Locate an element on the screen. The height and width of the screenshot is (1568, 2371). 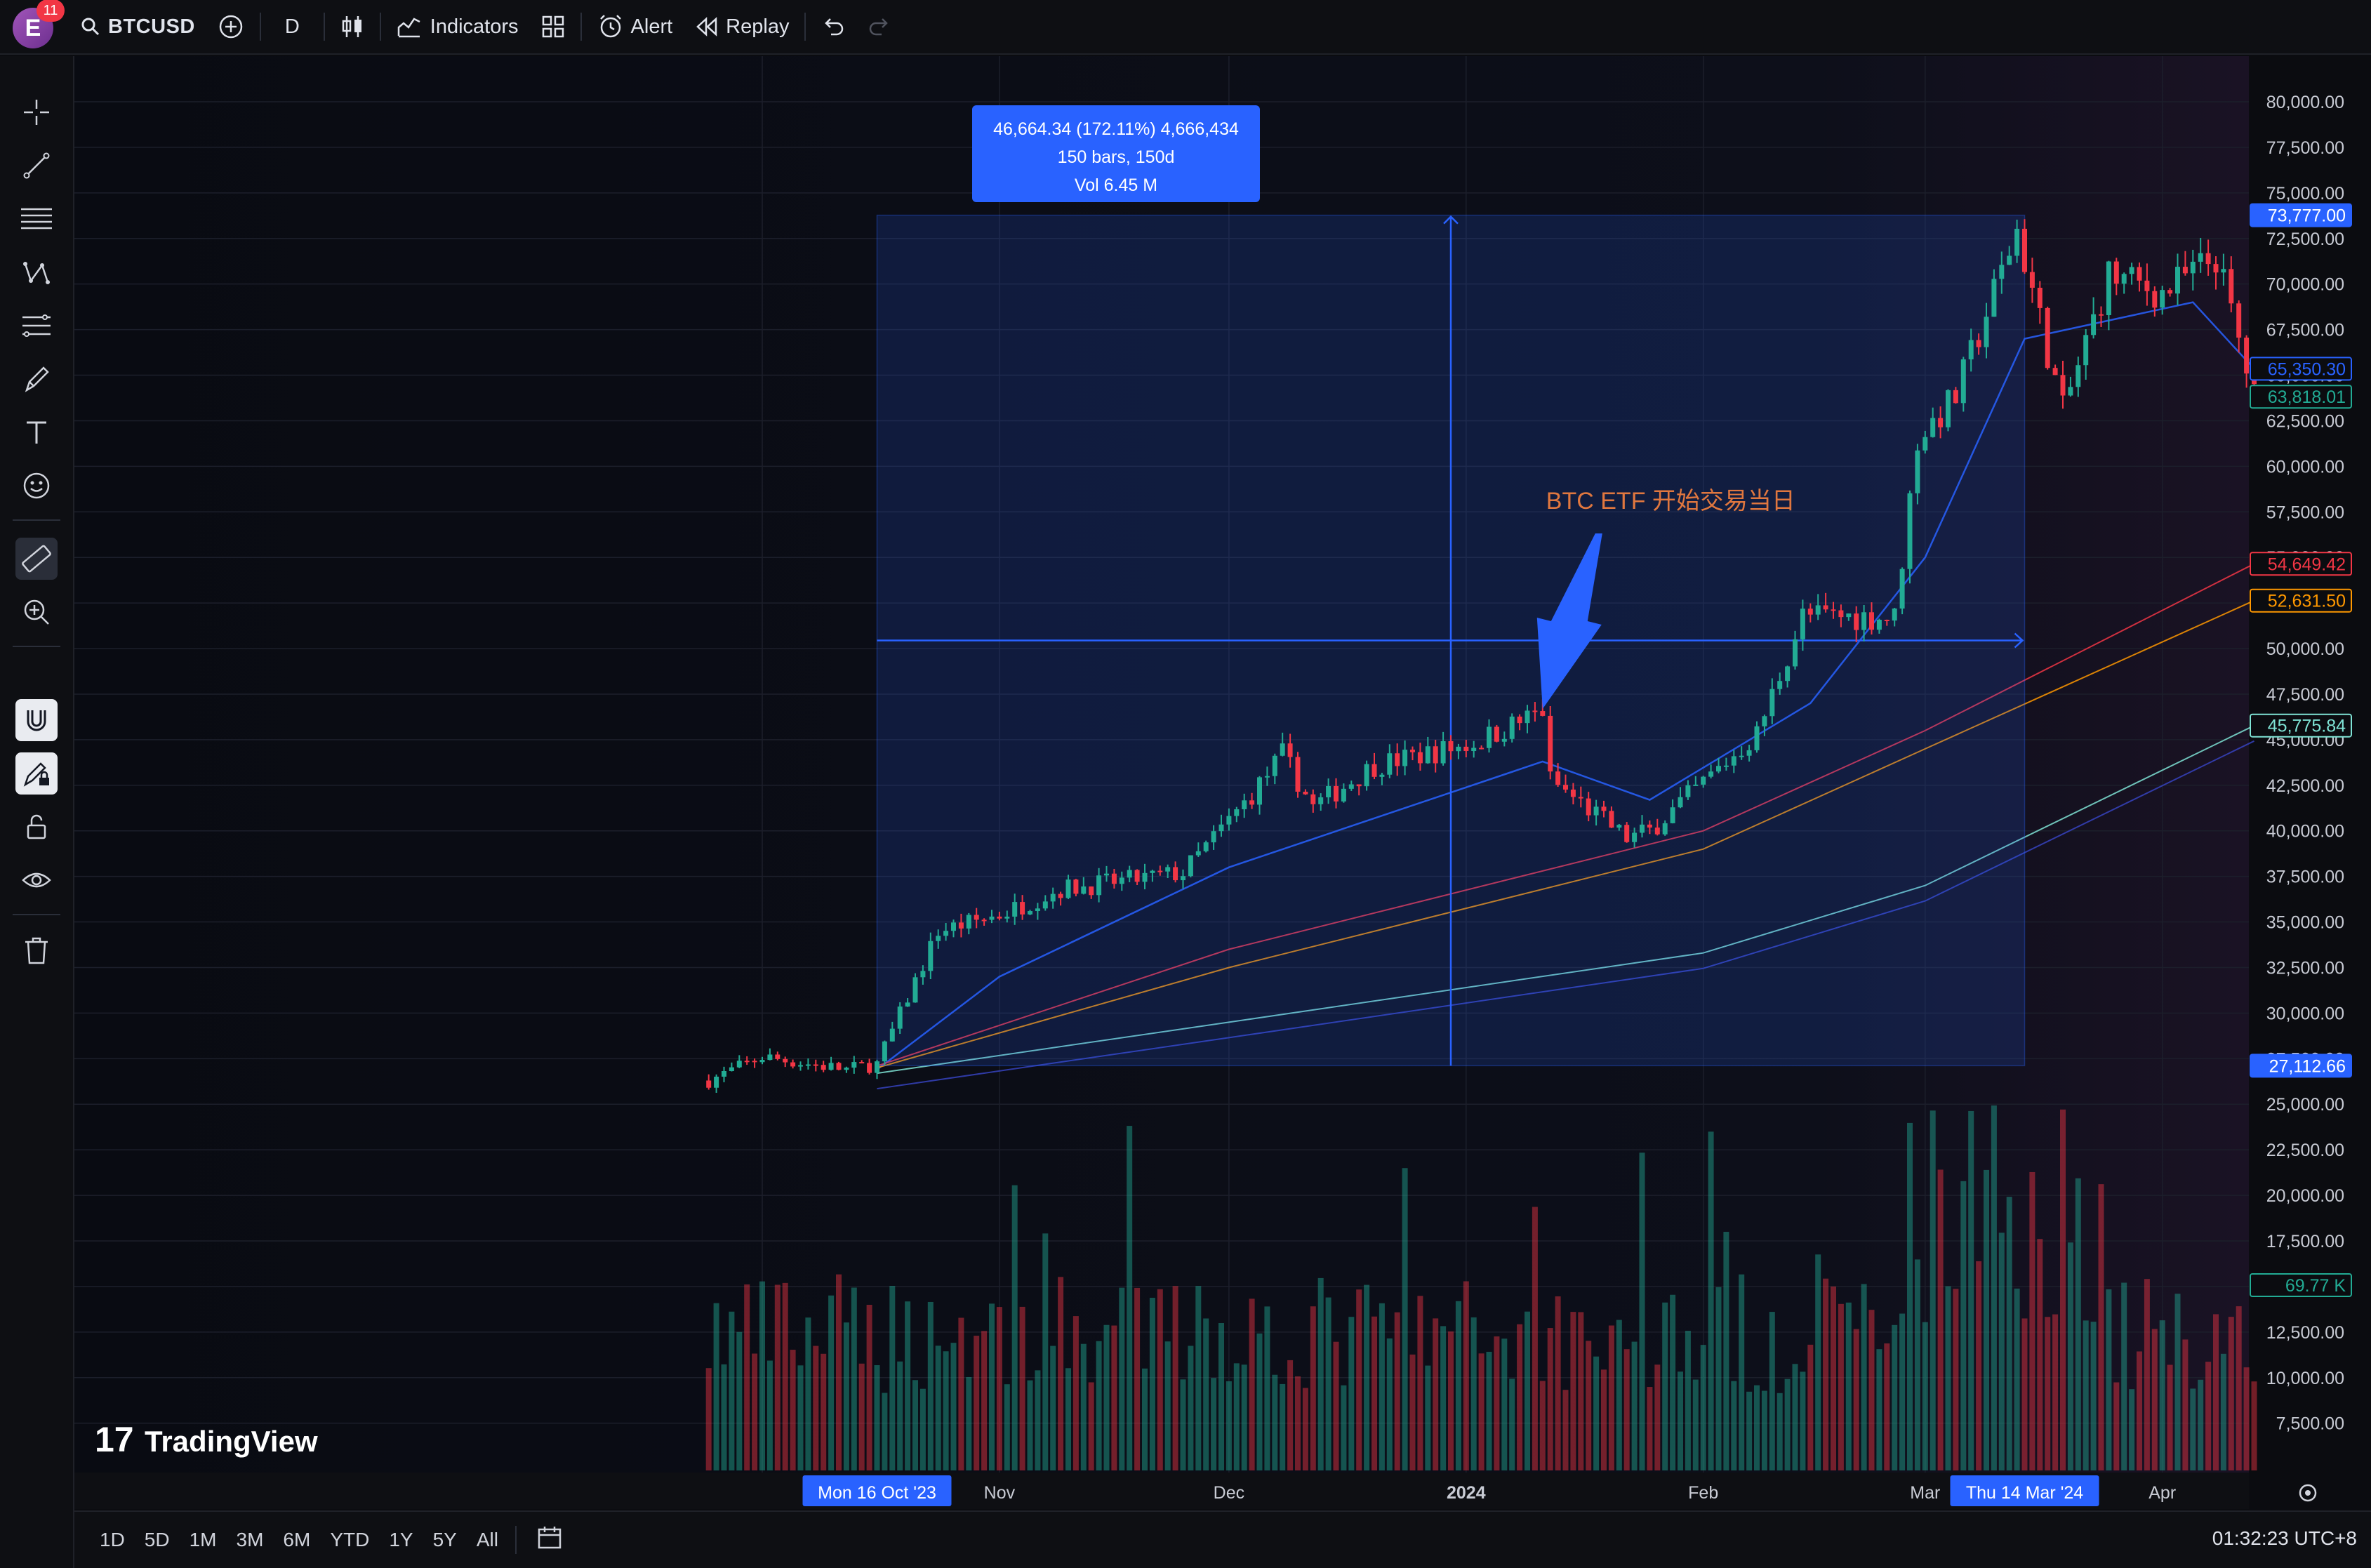
measure-line-2: 150 bars, 150d is located at coordinates (1116, 157).